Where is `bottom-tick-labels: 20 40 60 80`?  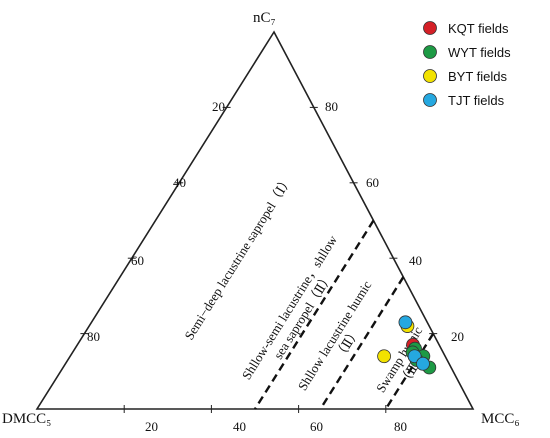 bottom-tick-labels: 20 40 60 80 is located at coordinates (276, 426).